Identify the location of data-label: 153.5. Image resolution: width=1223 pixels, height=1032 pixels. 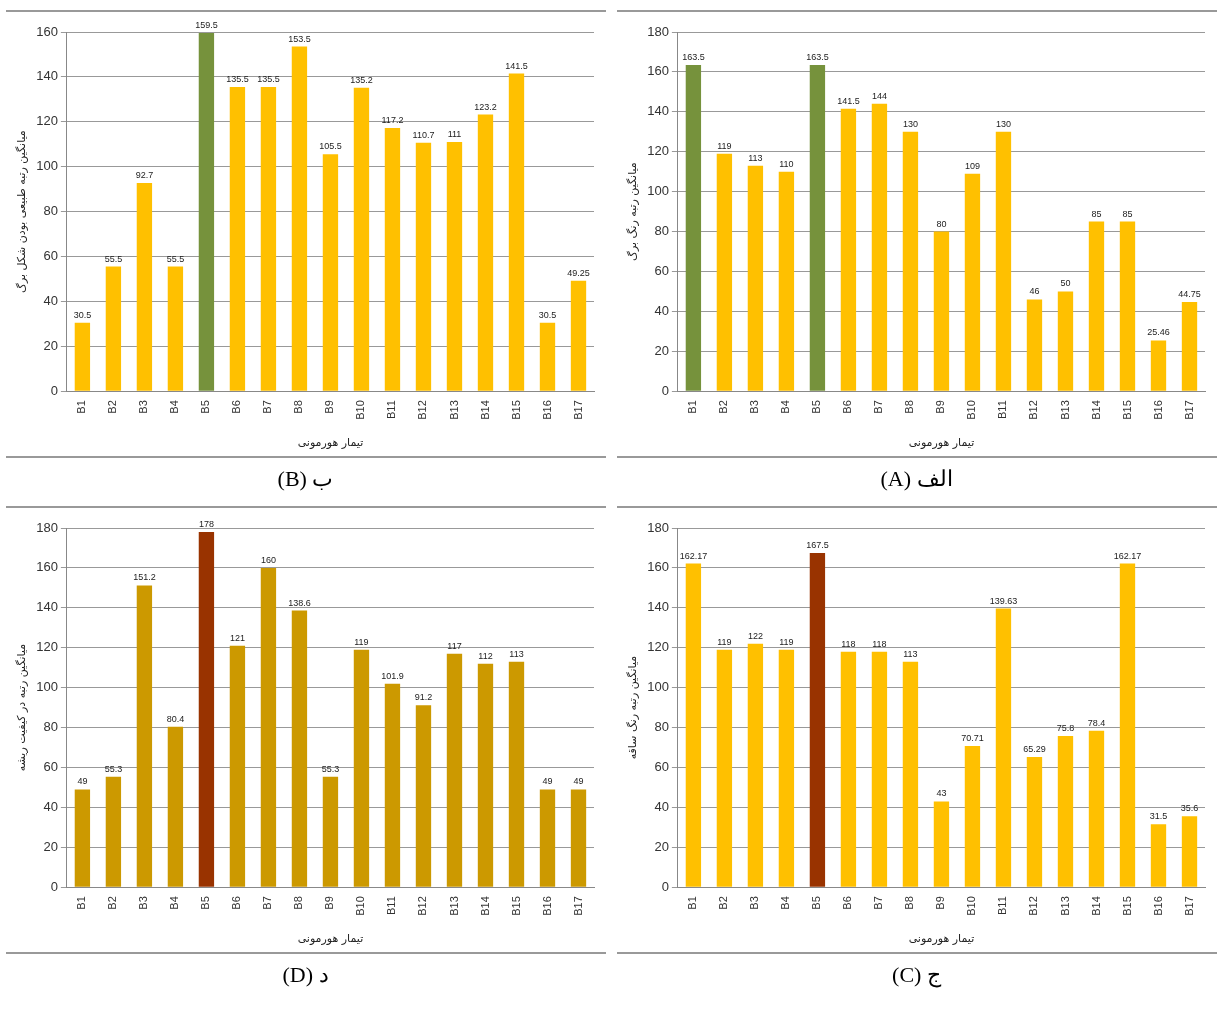
(299, 38).